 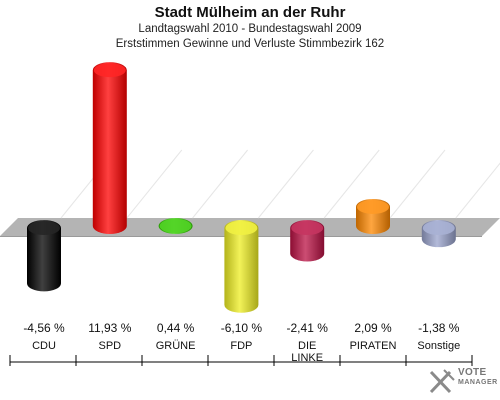 What do you see at coordinates (109, 346) in the screenshot?
I see `category-label: SPD` at bounding box center [109, 346].